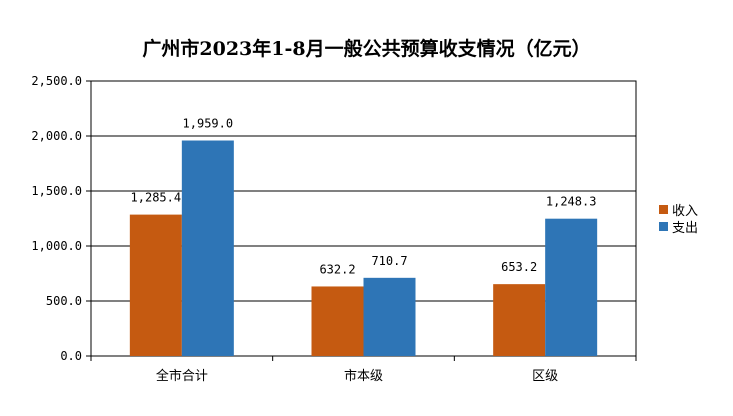  I want to click on data-label: 1,285.4, so click(156, 198).